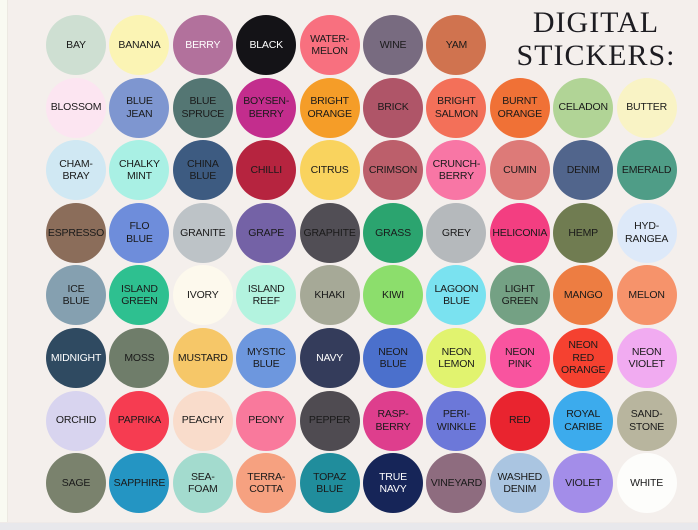 The image size is (698, 530). I want to click on color-name-label: KHAKI, so click(329, 295).